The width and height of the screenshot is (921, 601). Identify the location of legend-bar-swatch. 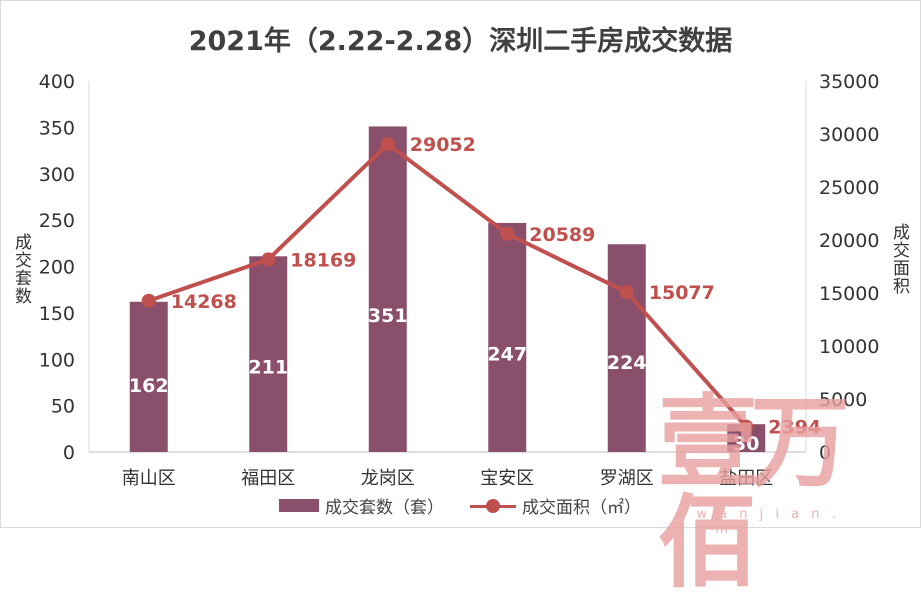
(299, 505).